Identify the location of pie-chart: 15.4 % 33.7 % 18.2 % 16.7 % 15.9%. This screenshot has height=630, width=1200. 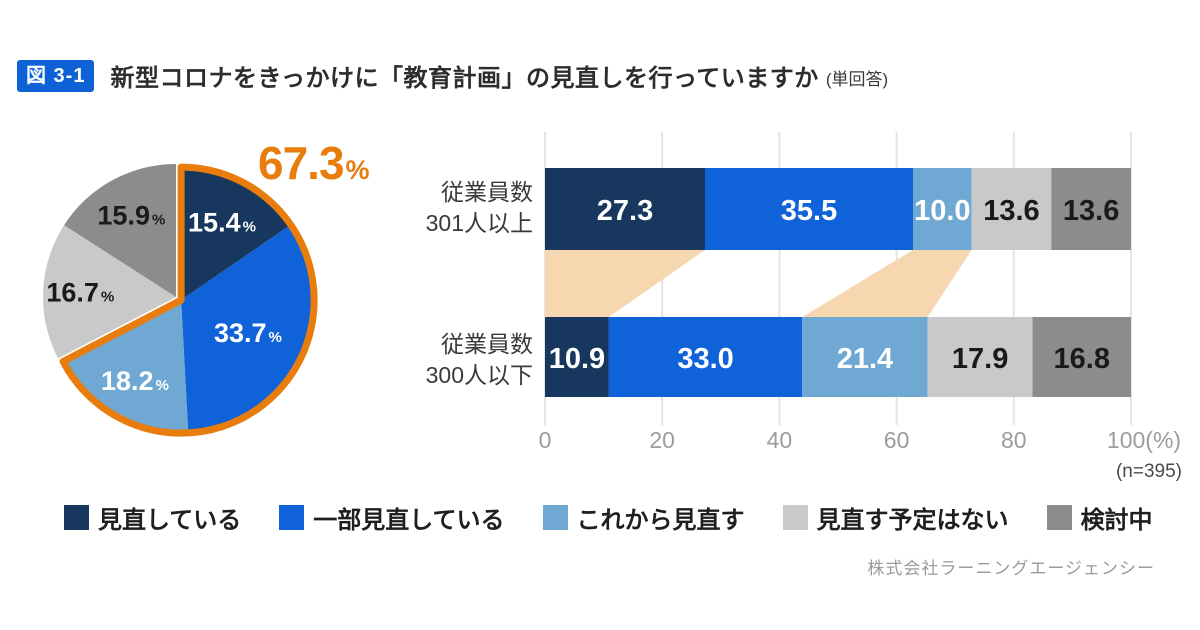
(180, 300).